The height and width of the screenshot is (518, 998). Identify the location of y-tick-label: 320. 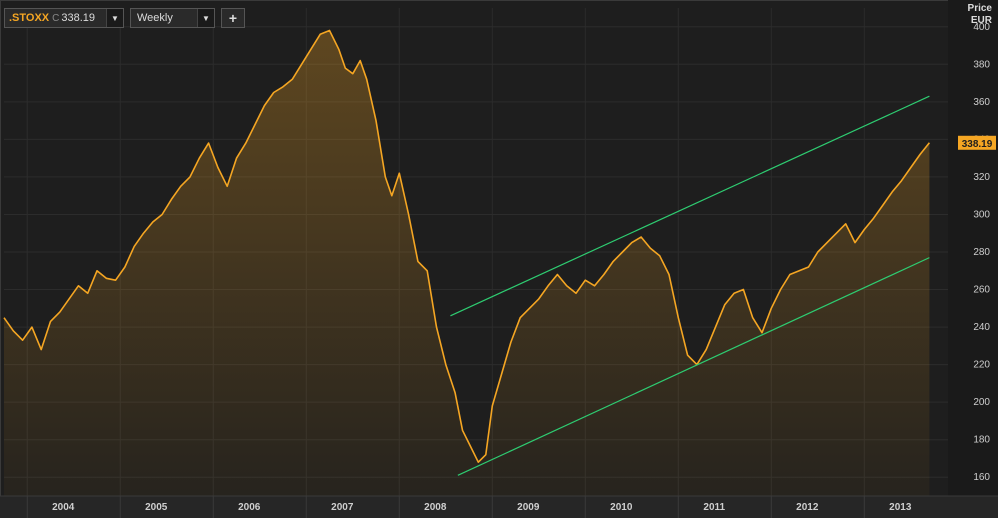
(981, 177).